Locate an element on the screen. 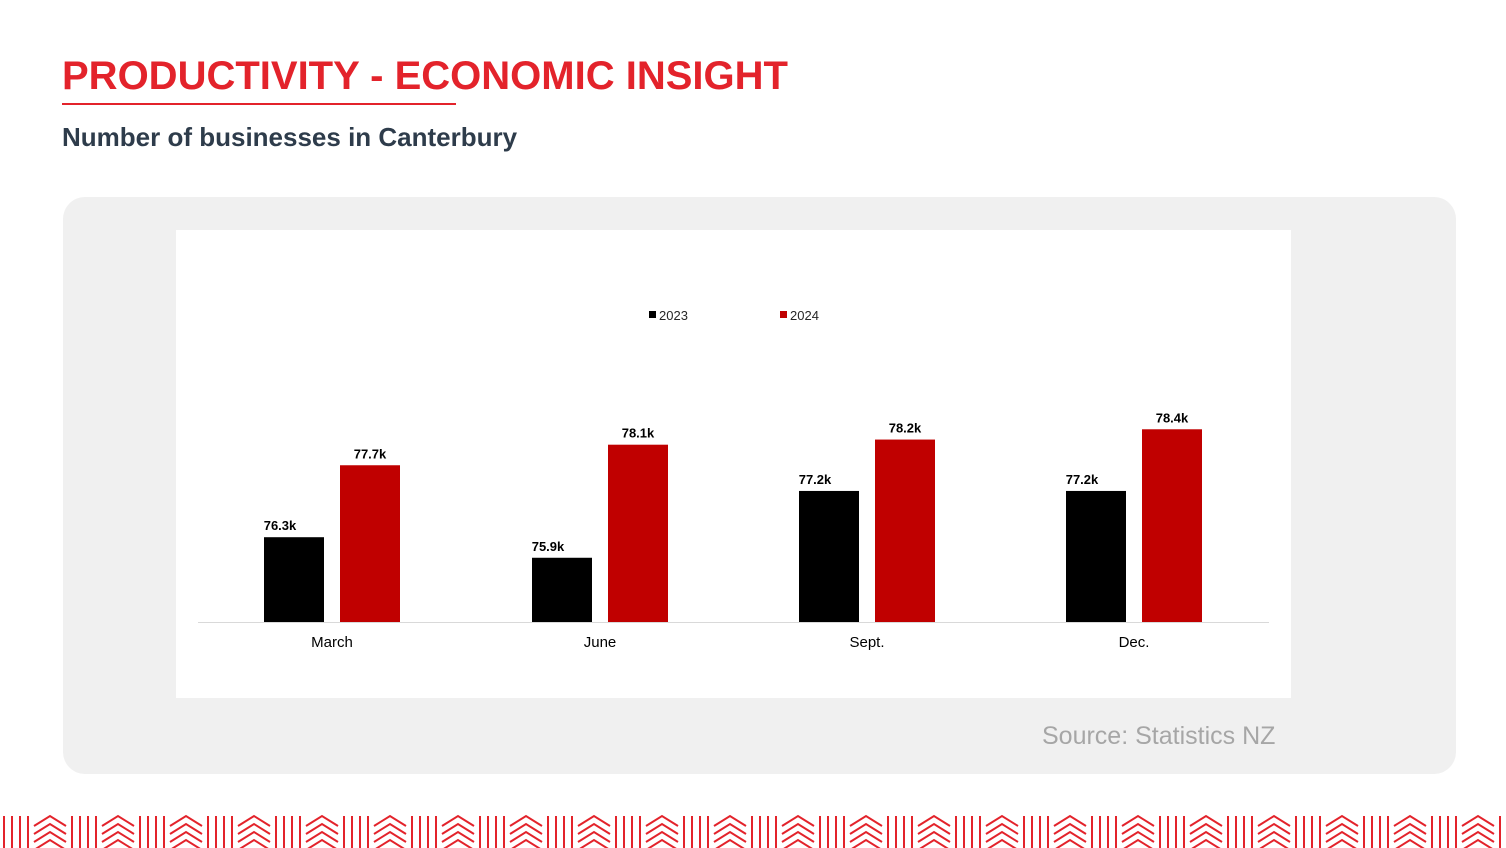 Image resolution: width=1506 pixels, height=848 pixels. page-title: PRODUCTIVITY - ECONOMIC INSIGHT is located at coordinates (425, 76).